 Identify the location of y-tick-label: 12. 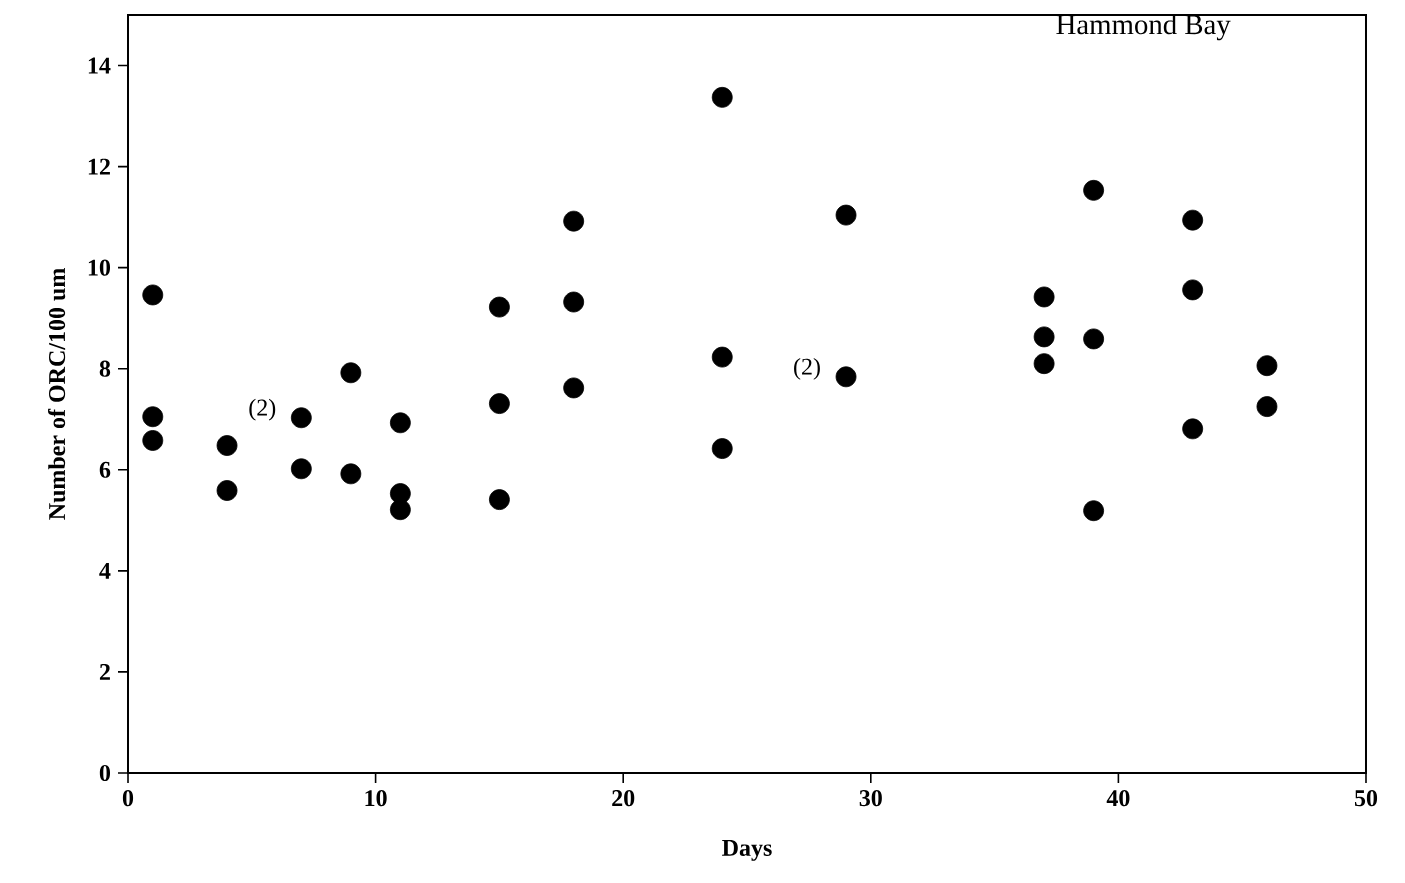
(99, 166).